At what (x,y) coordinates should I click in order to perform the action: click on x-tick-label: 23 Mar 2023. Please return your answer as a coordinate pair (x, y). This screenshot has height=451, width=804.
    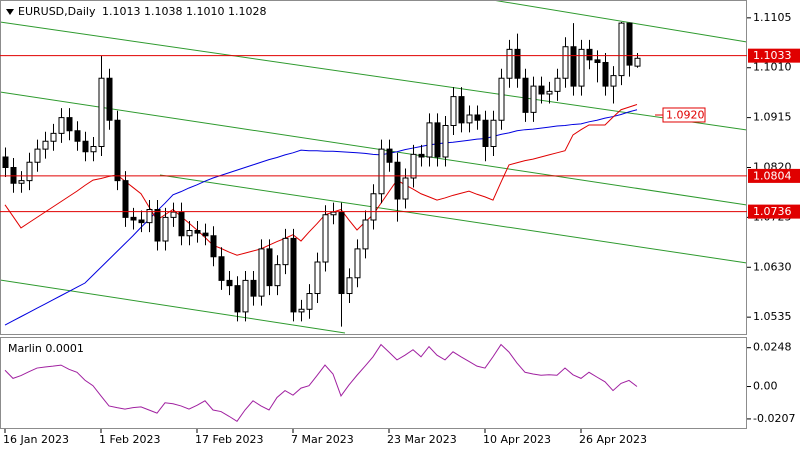
    Looking at the image, I should click on (422, 439).